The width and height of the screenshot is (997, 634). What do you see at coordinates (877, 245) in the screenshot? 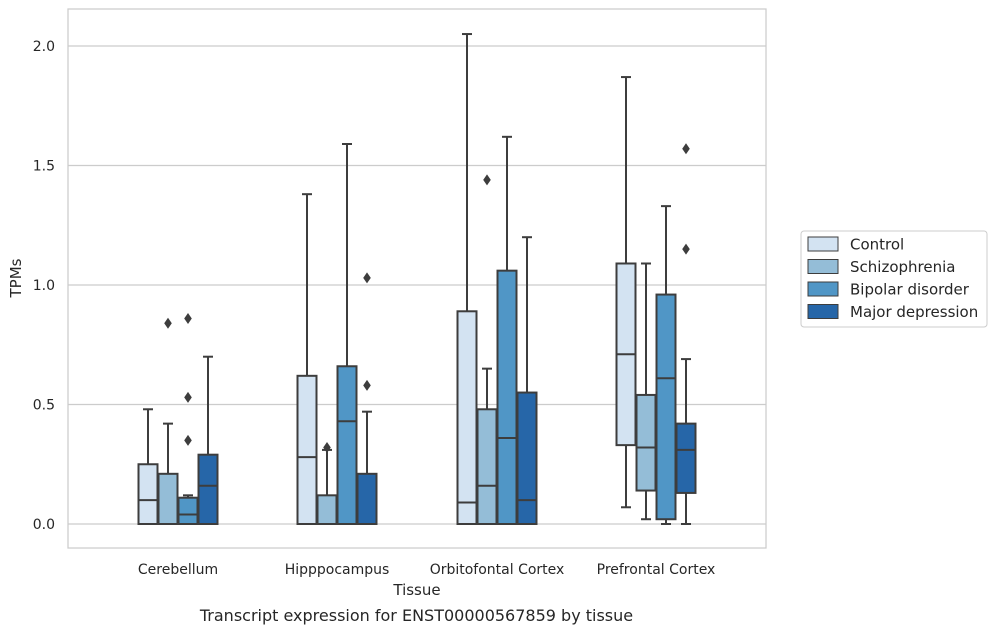
I see `legend-label: Control` at bounding box center [877, 245].